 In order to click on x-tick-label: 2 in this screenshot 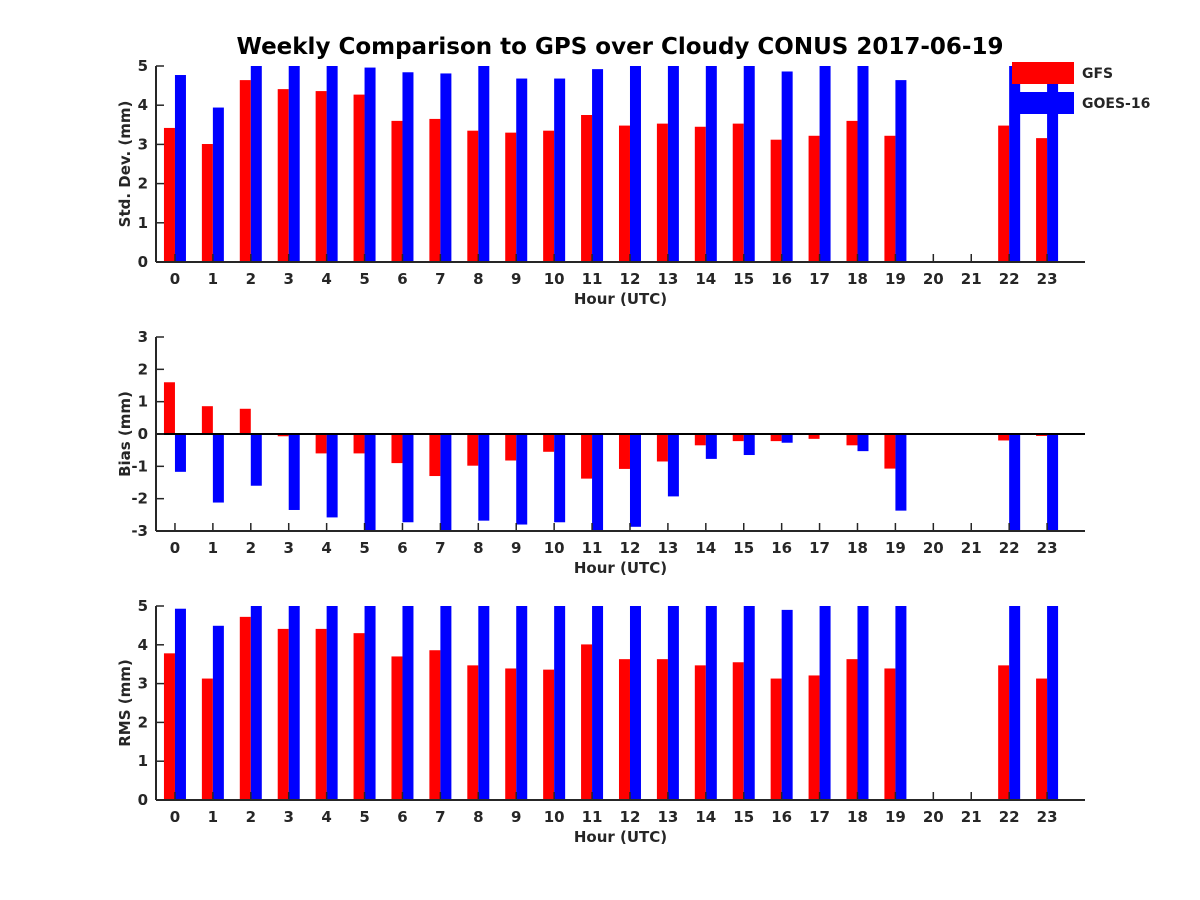, I will do `click(251, 279)`.